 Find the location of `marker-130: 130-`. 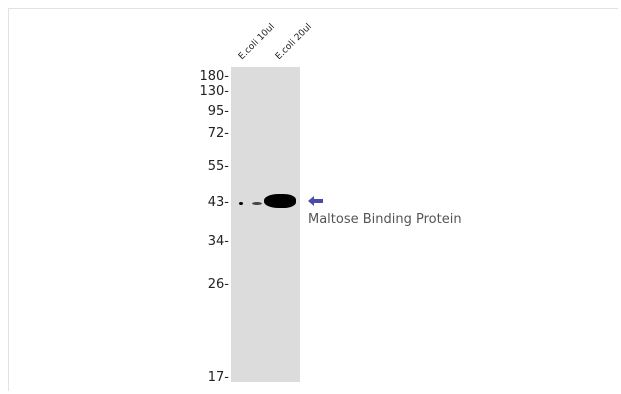

marker-130: 130- is located at coordinates (214, 91).